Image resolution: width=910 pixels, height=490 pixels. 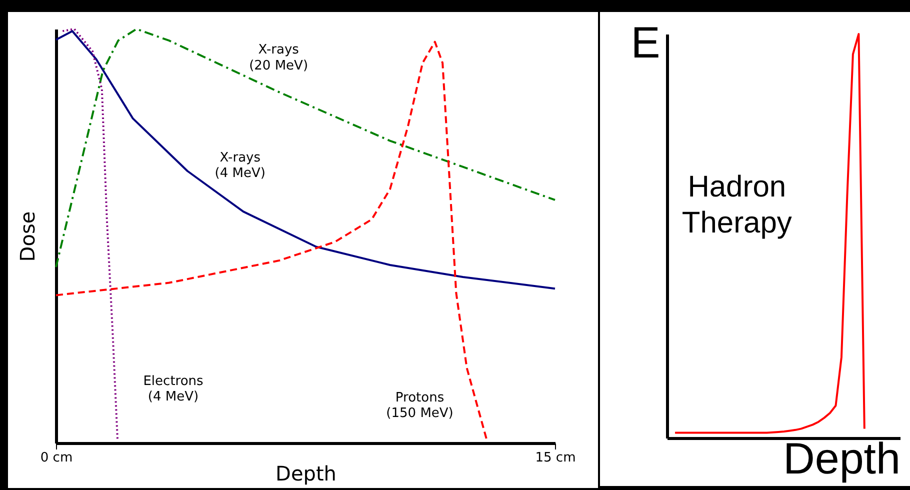 I want to click on annotation: Hadron Therapy, so click(x=737, y=205).